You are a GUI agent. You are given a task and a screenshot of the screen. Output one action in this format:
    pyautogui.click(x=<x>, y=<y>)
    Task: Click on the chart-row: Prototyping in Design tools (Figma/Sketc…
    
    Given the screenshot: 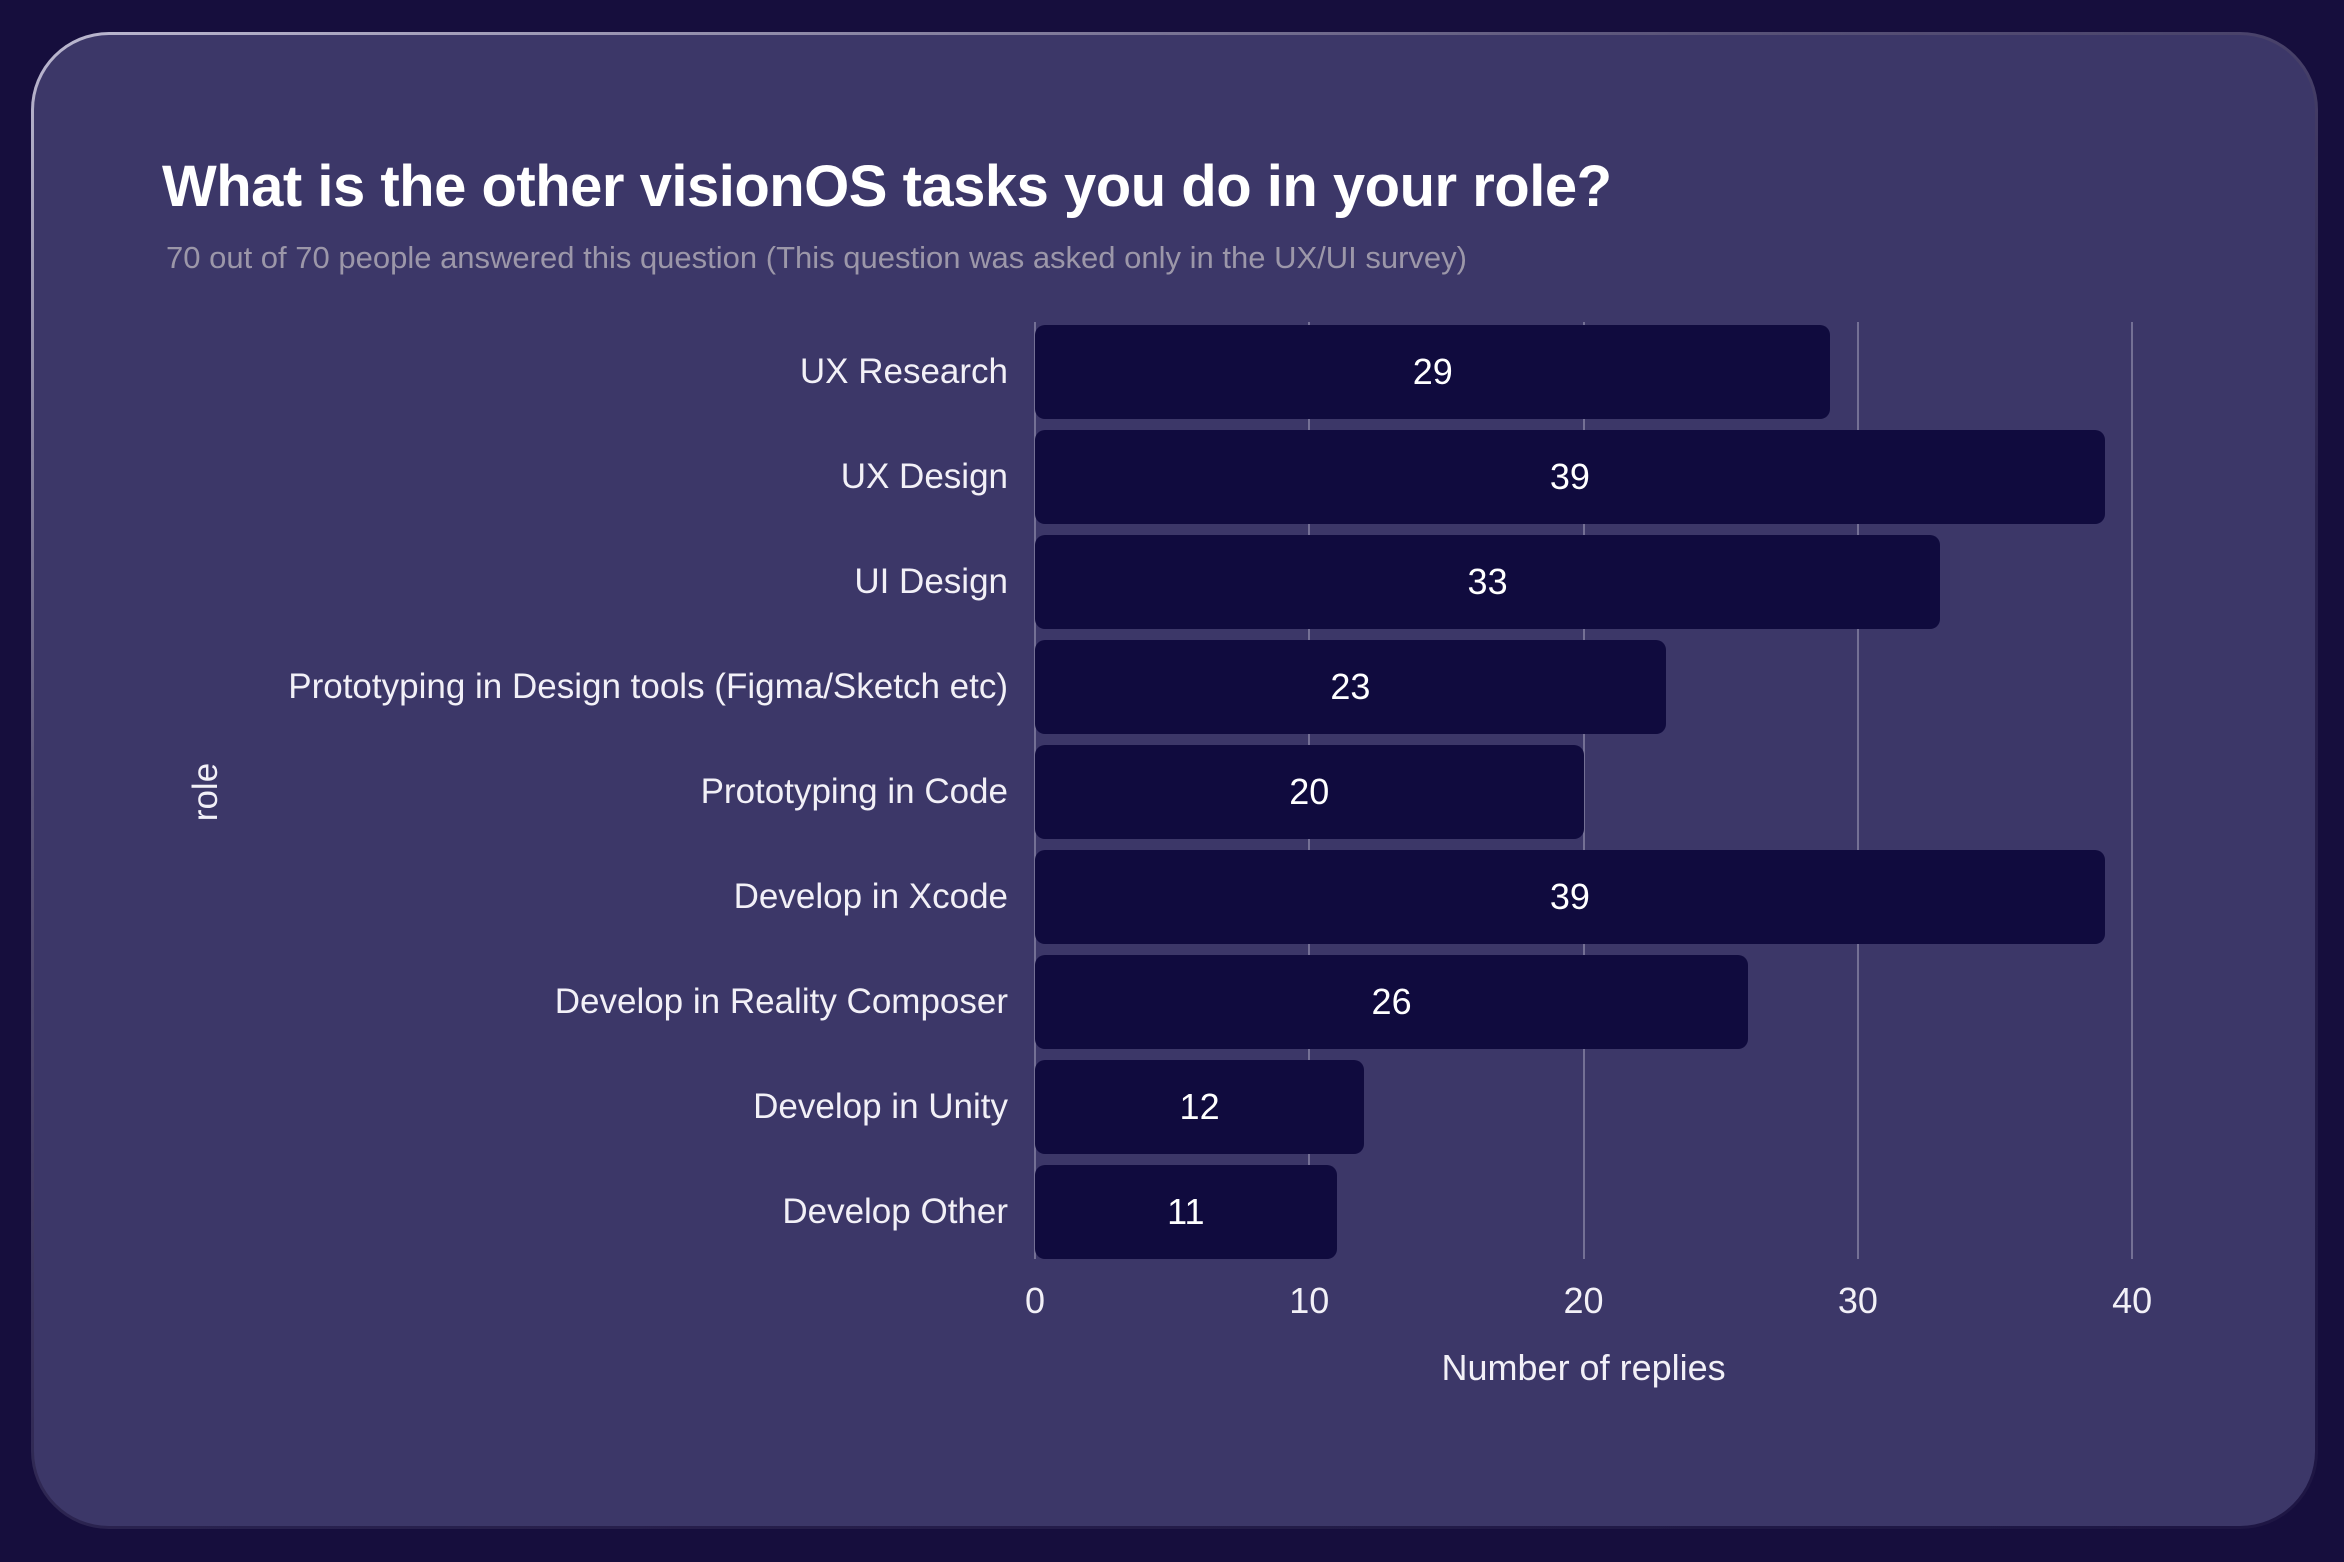 What is the action you would take?
    pyautogui.click(x=1110, y=687)
    